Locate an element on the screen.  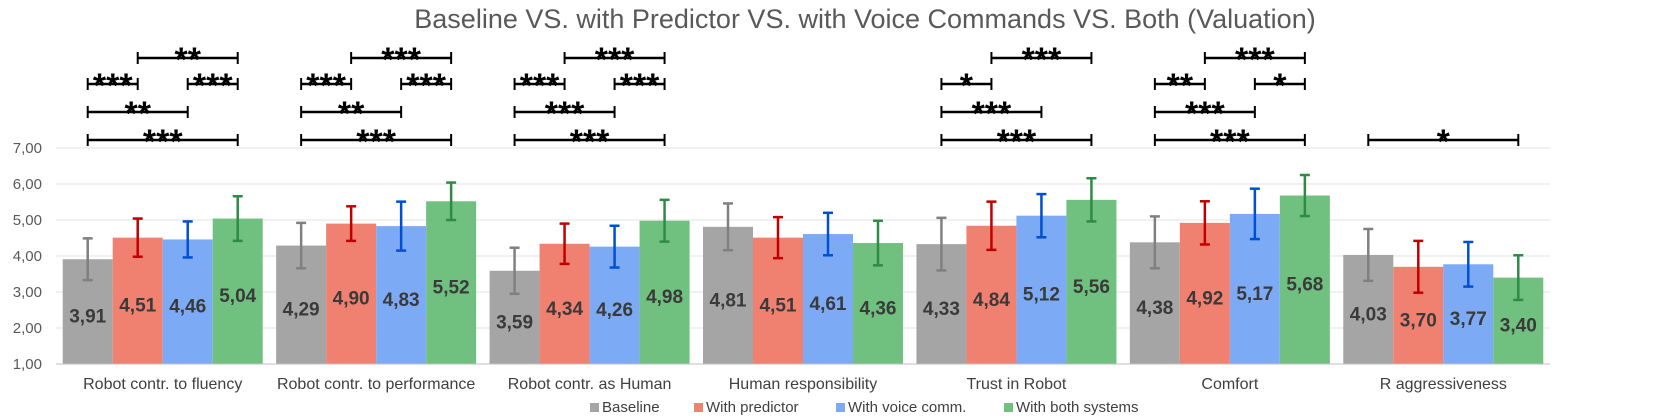
x-category-label: R aggressiveness is located at coordinates (1443, 384).